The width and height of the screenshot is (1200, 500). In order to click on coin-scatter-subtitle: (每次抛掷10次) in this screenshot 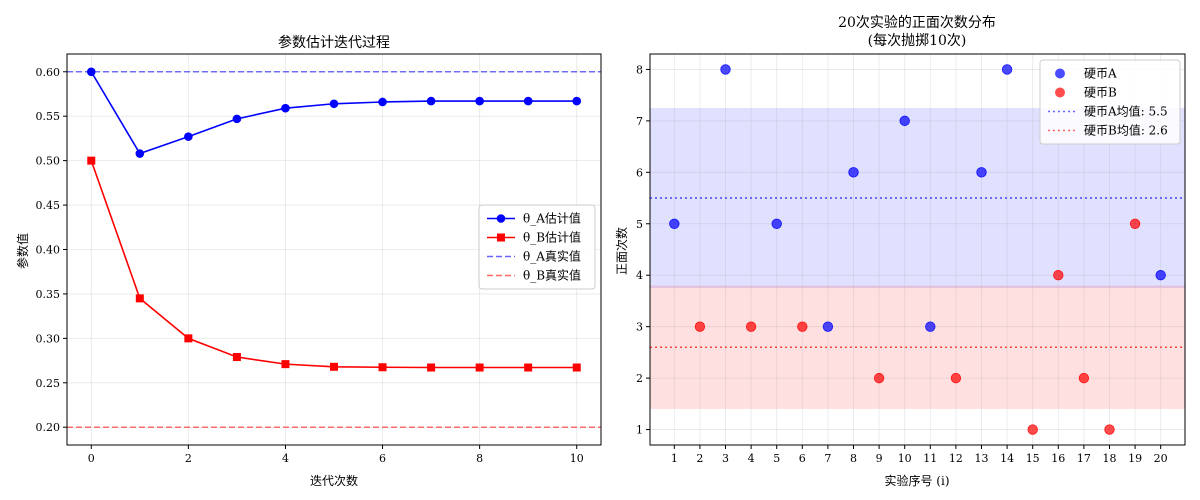, I will do `click(917, 41)`.